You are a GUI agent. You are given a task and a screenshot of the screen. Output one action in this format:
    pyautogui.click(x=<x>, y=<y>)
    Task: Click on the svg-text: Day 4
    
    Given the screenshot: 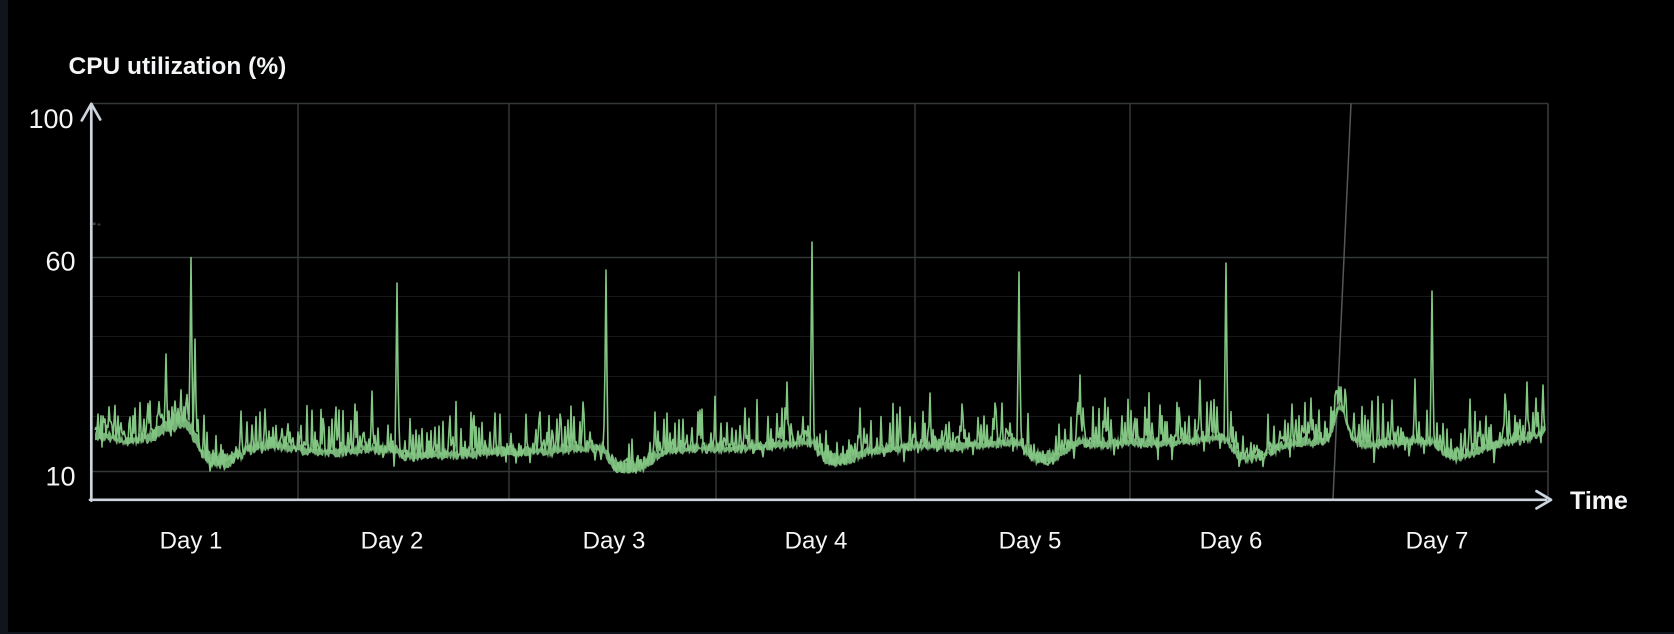 What is the action you would take?
    pyautogui.click(x=816, y=541)
    